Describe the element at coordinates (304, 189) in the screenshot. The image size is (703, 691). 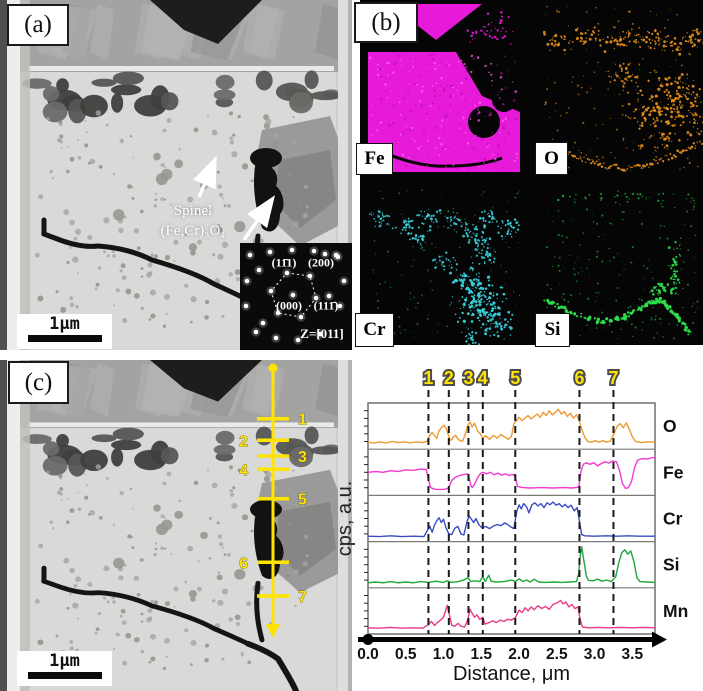
I see `spinel-grain-inner` at that location.